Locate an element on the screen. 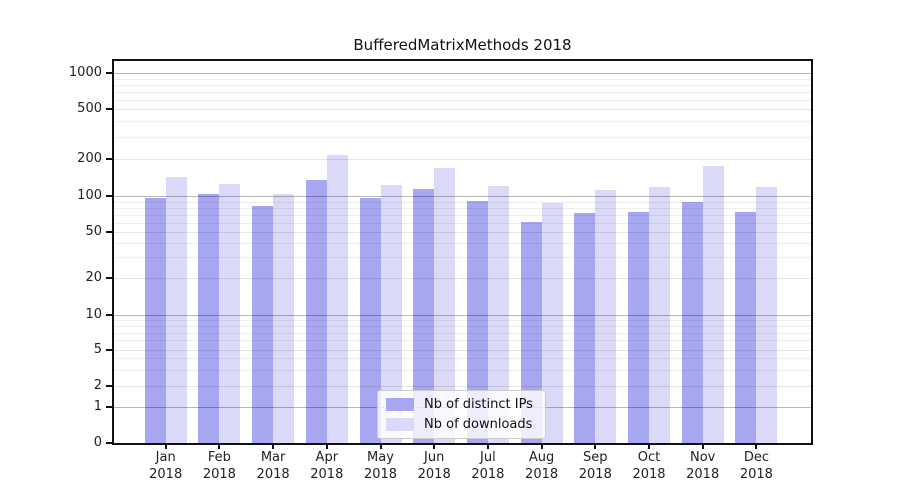  x-tick-label-aug: Aug 2018 is located at coordinates (542, 466).